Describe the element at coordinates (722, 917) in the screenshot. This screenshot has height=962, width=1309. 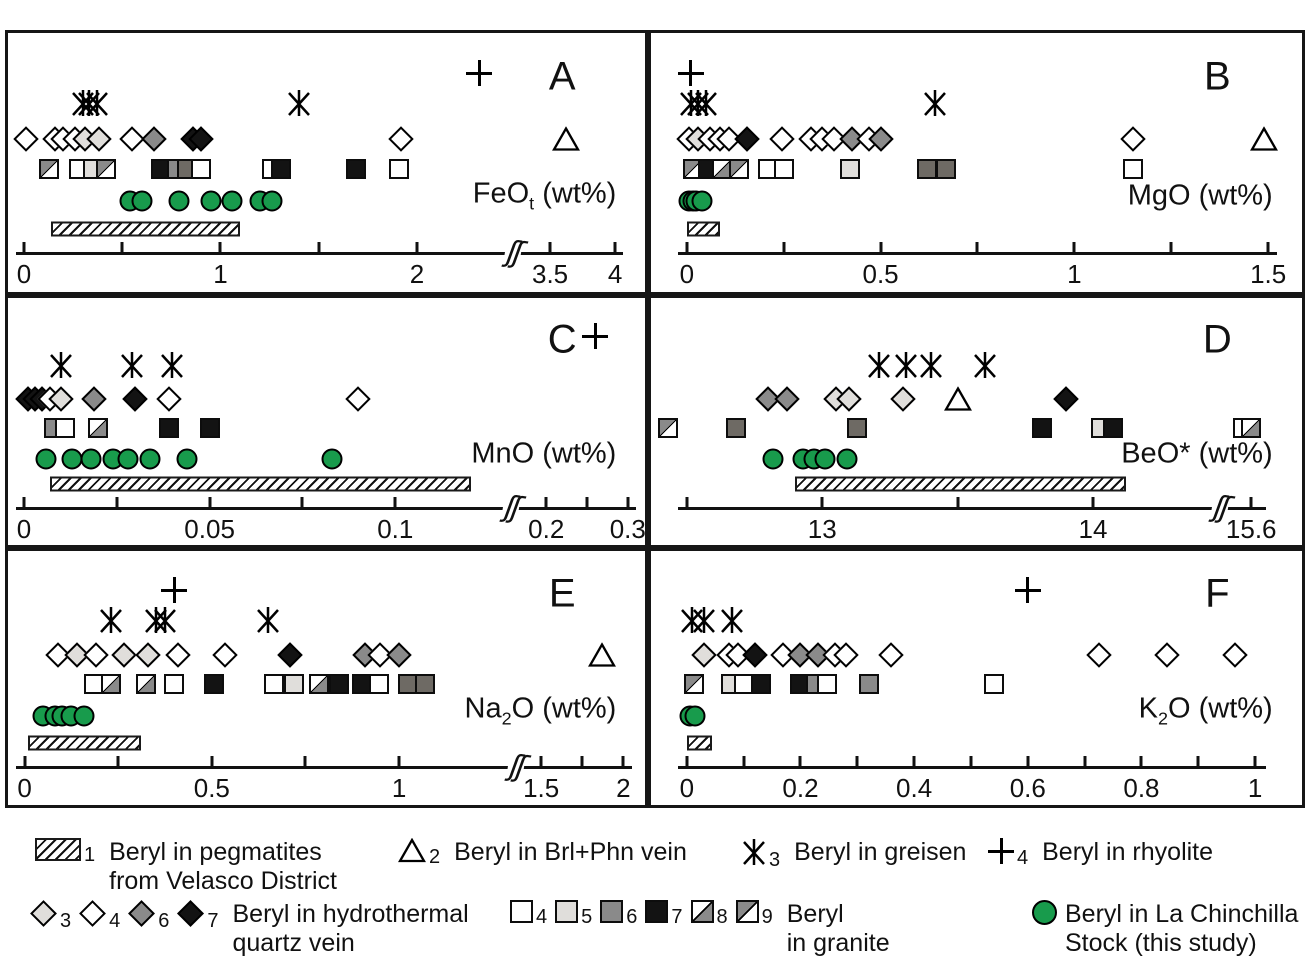
I see `legend-sample-number: 8` at that location.